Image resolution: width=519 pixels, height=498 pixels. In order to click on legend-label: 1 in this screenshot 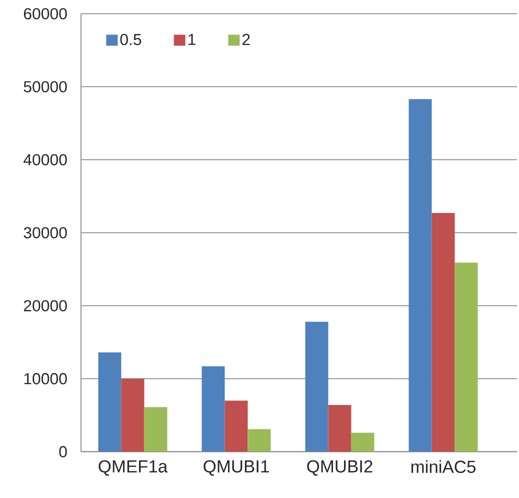, I will do `click(192, 39)`.